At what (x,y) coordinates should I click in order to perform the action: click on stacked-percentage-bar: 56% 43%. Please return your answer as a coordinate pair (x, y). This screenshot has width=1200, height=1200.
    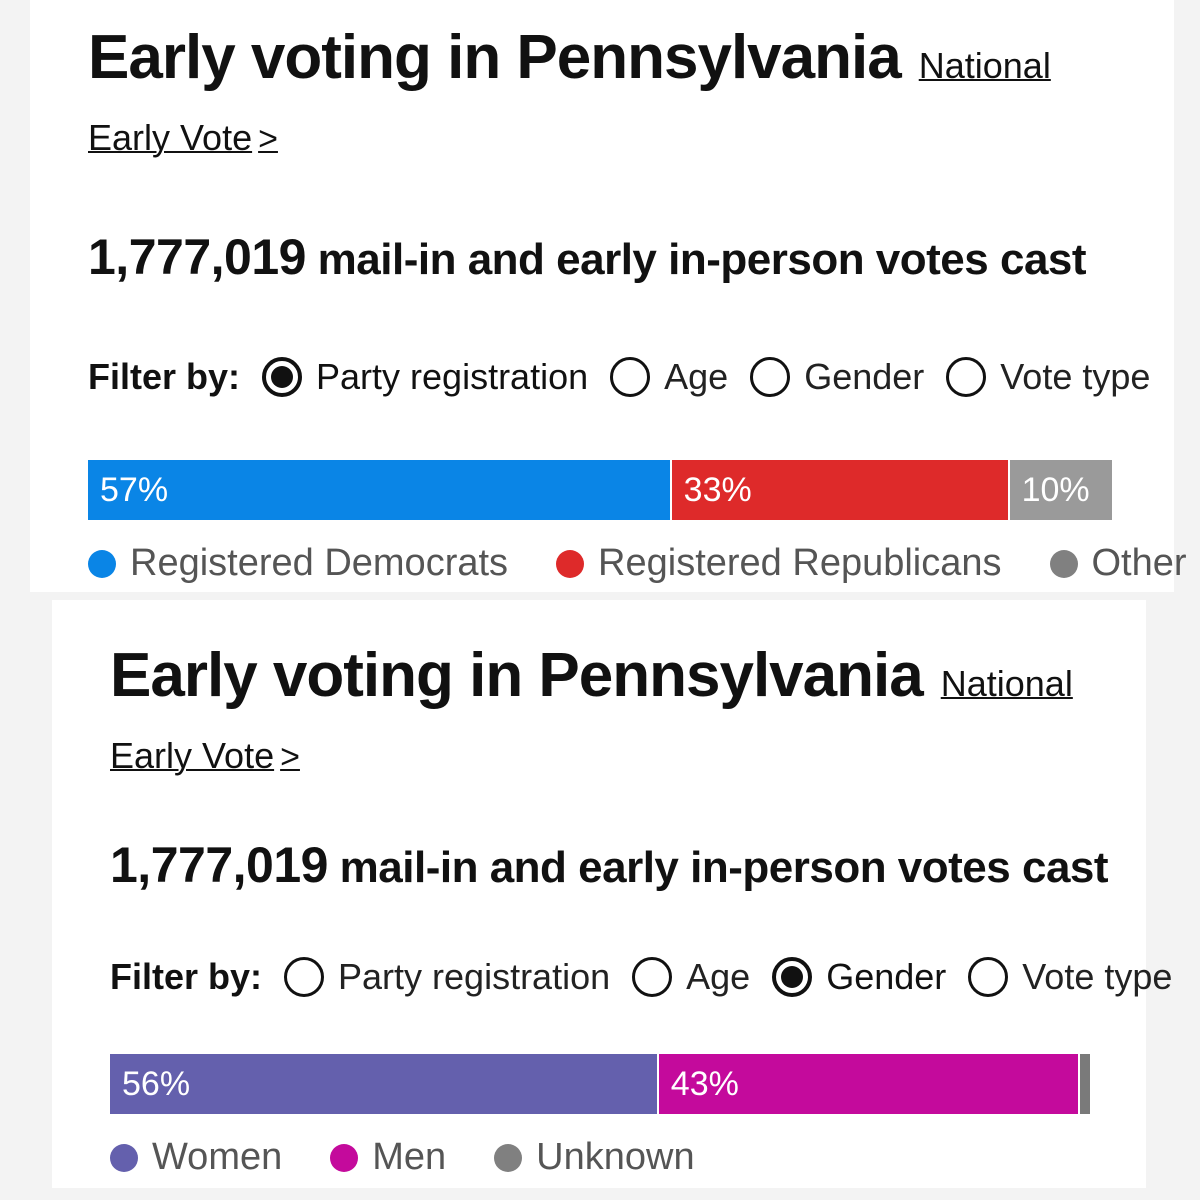
    Looking at the image, I should click on (600, 1084).